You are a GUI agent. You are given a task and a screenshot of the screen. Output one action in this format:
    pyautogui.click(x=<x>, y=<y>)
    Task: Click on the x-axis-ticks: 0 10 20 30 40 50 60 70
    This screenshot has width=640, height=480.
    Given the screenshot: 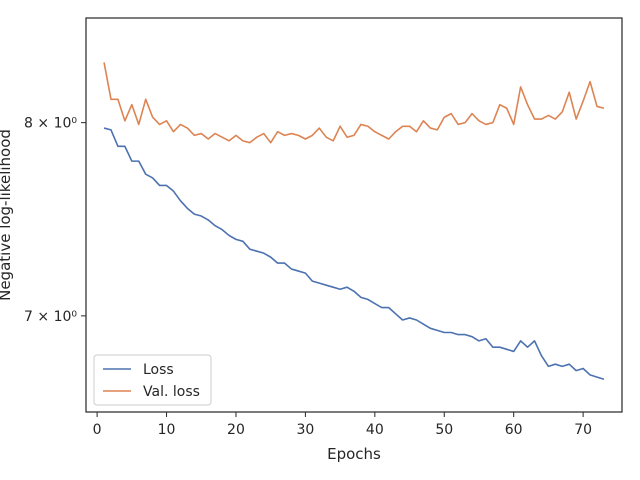 What is the action you would take?
    pyautogui.click(x=342, y=425)
    